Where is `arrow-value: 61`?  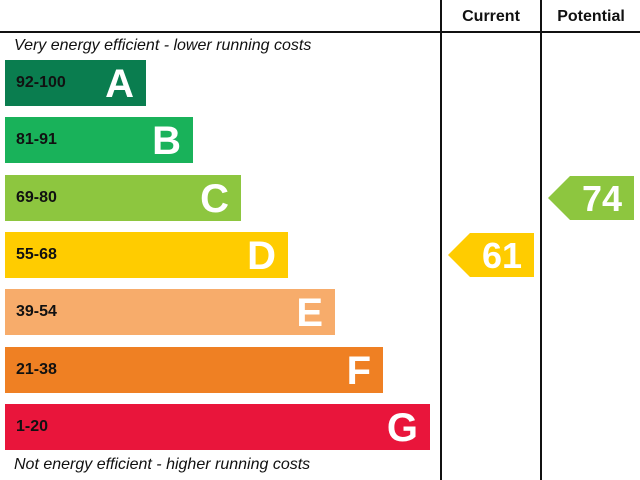
arrow-value: 61 is located at coordinates (502, 255).